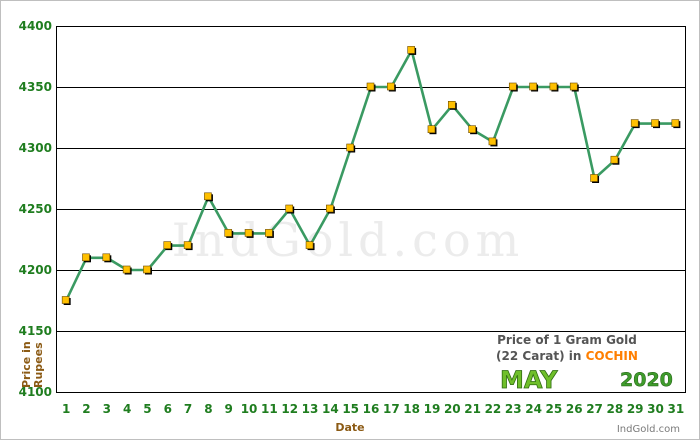 The width and height of the screenshot is (700, 440). Describe the element at coordinates (35, 392) in the screenshot. I see `y-tick-label: 4100` at that location.